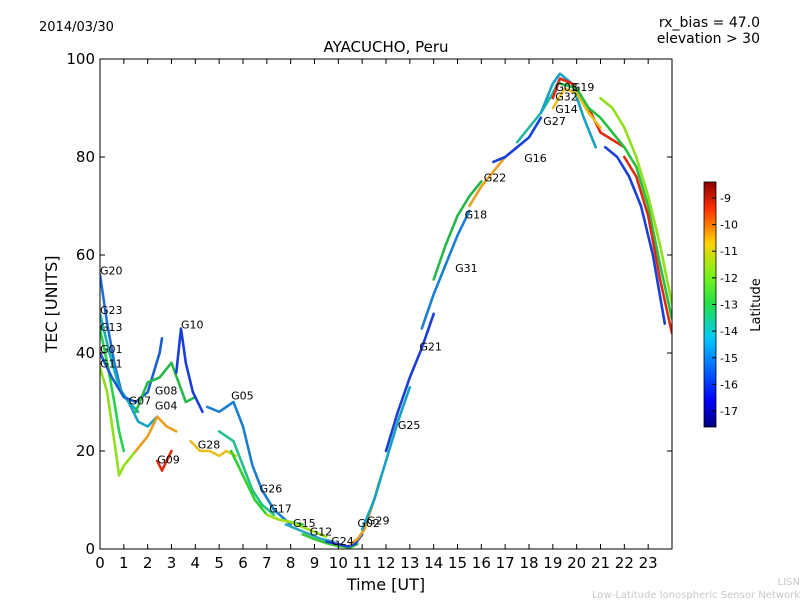 The image size is (800, 600). What do you see at coordinates (113, 390) in the screenshot?
I see `series-line-g13` at bounding box center [113, 390].